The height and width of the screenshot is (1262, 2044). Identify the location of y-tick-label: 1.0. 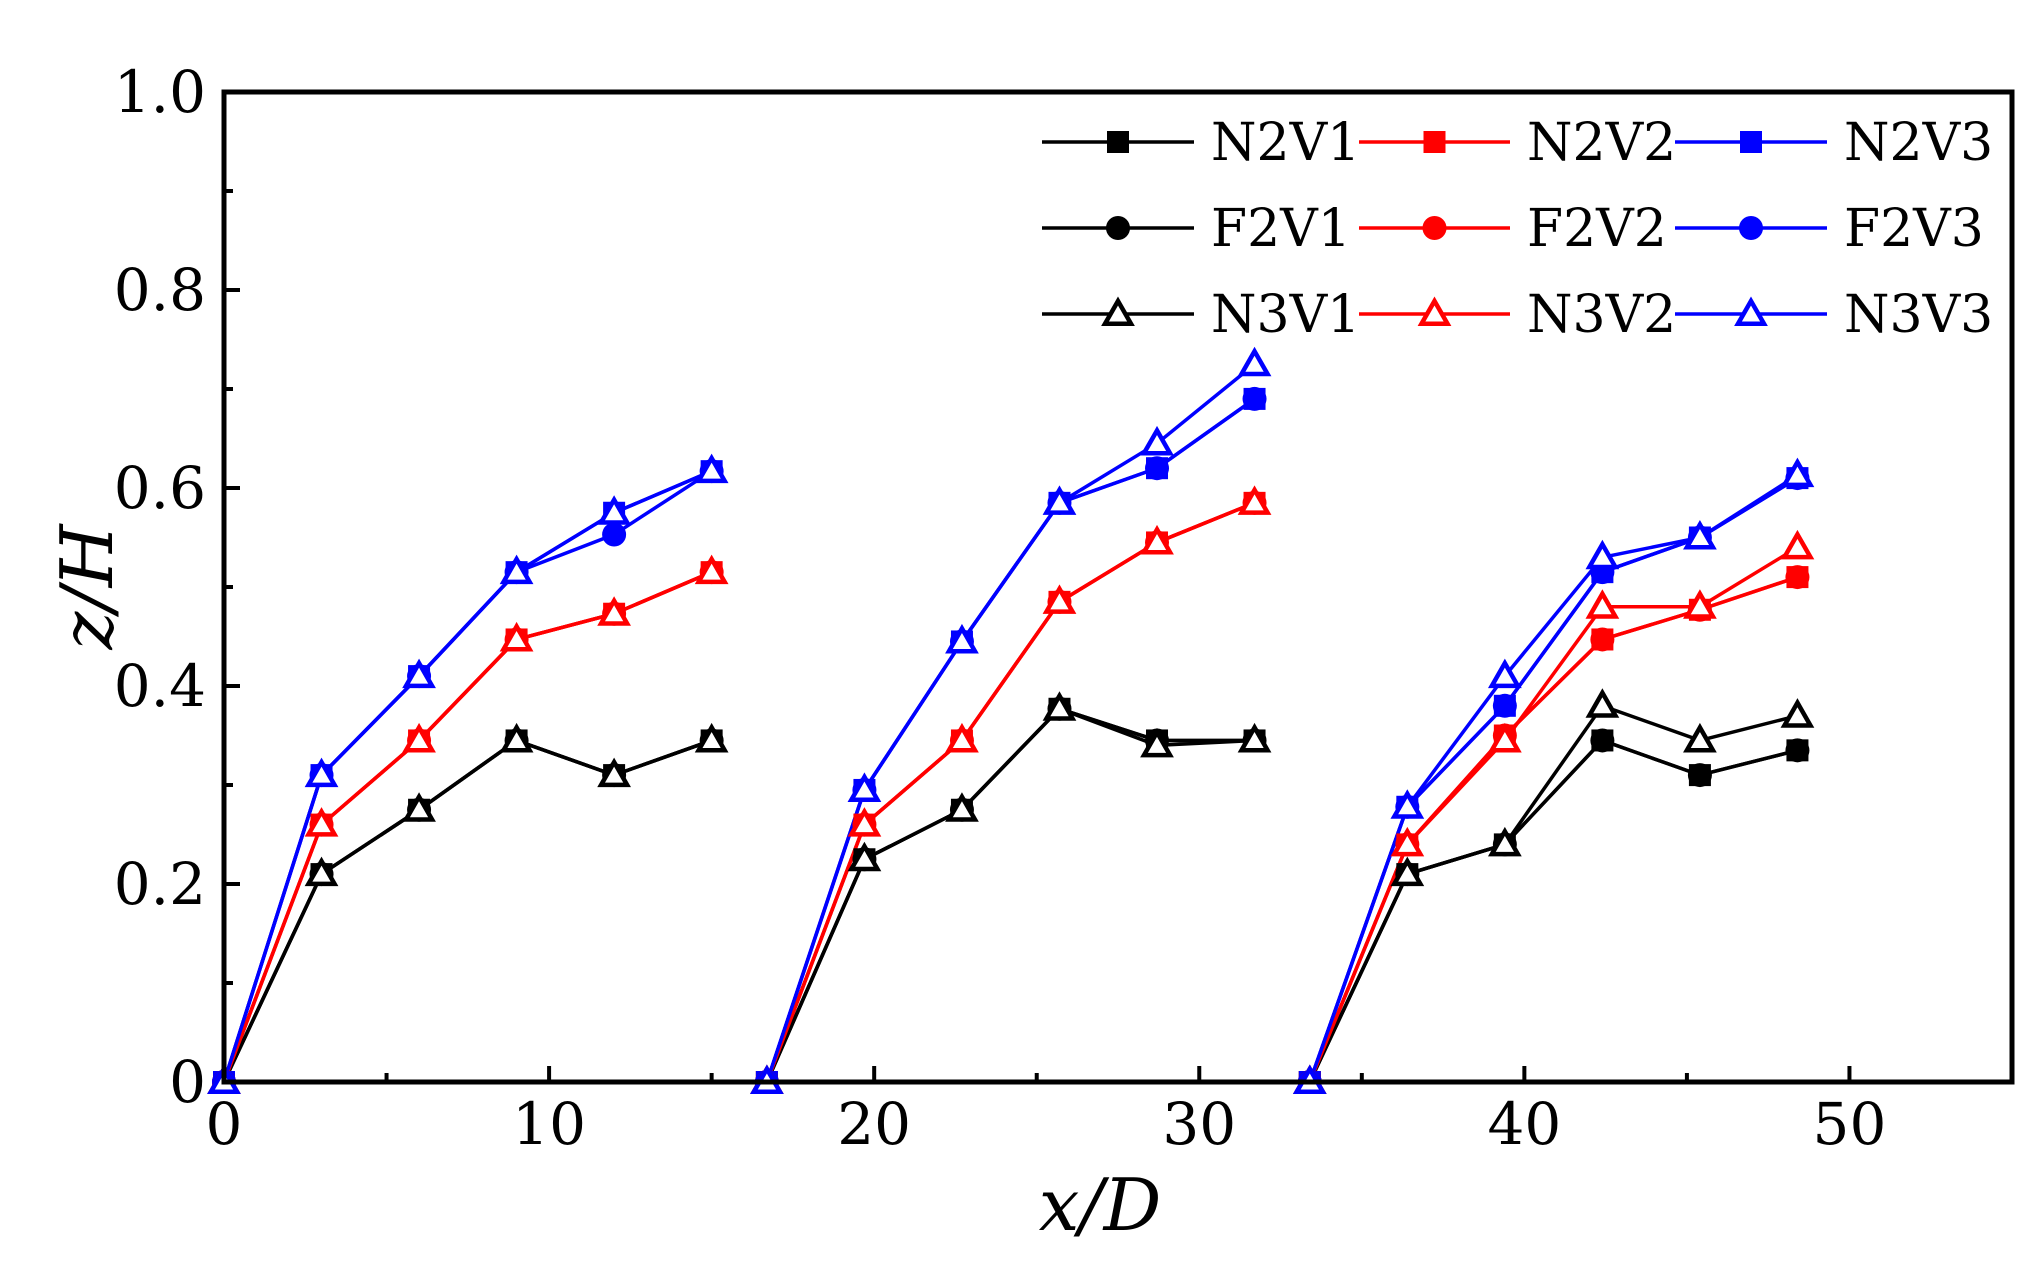
(160, 92).